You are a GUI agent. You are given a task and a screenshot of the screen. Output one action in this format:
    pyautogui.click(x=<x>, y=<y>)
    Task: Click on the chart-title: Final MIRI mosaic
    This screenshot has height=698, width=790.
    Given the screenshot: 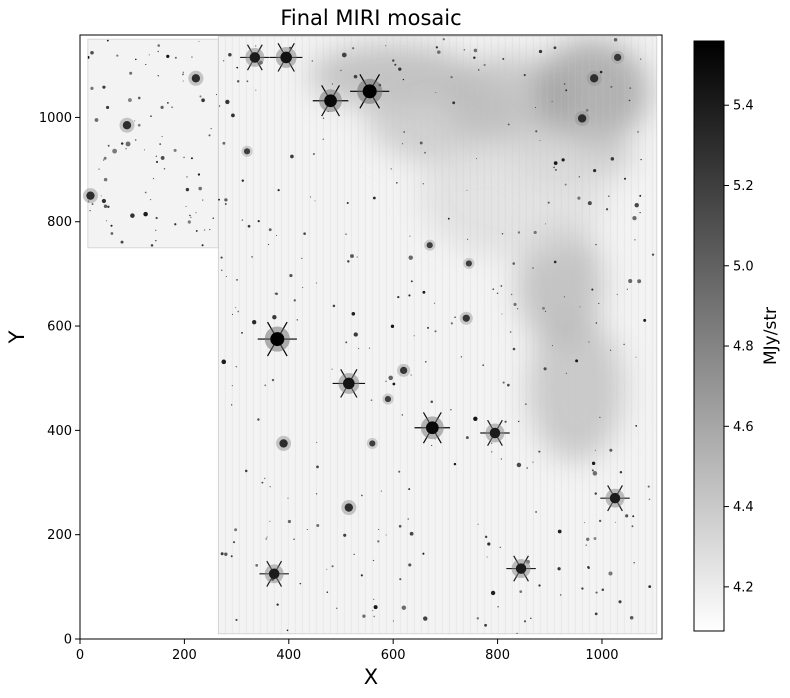 What is the action you would take?
    pyautogui.click(x=370, y=18)
    